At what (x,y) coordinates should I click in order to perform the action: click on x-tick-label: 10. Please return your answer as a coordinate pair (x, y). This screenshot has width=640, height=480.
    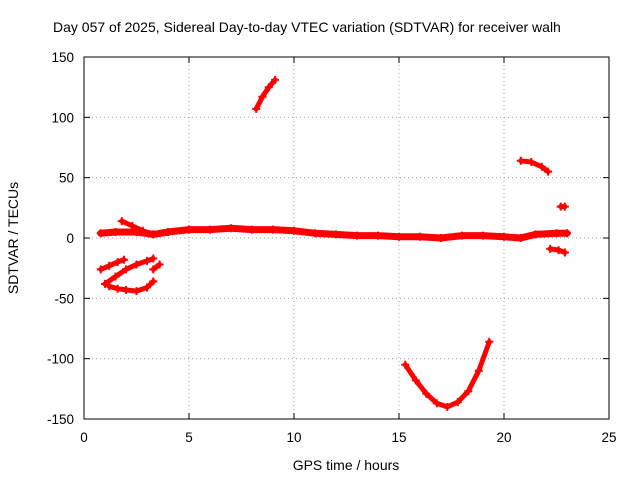
    Looking at the image, I should click on (293, 437).